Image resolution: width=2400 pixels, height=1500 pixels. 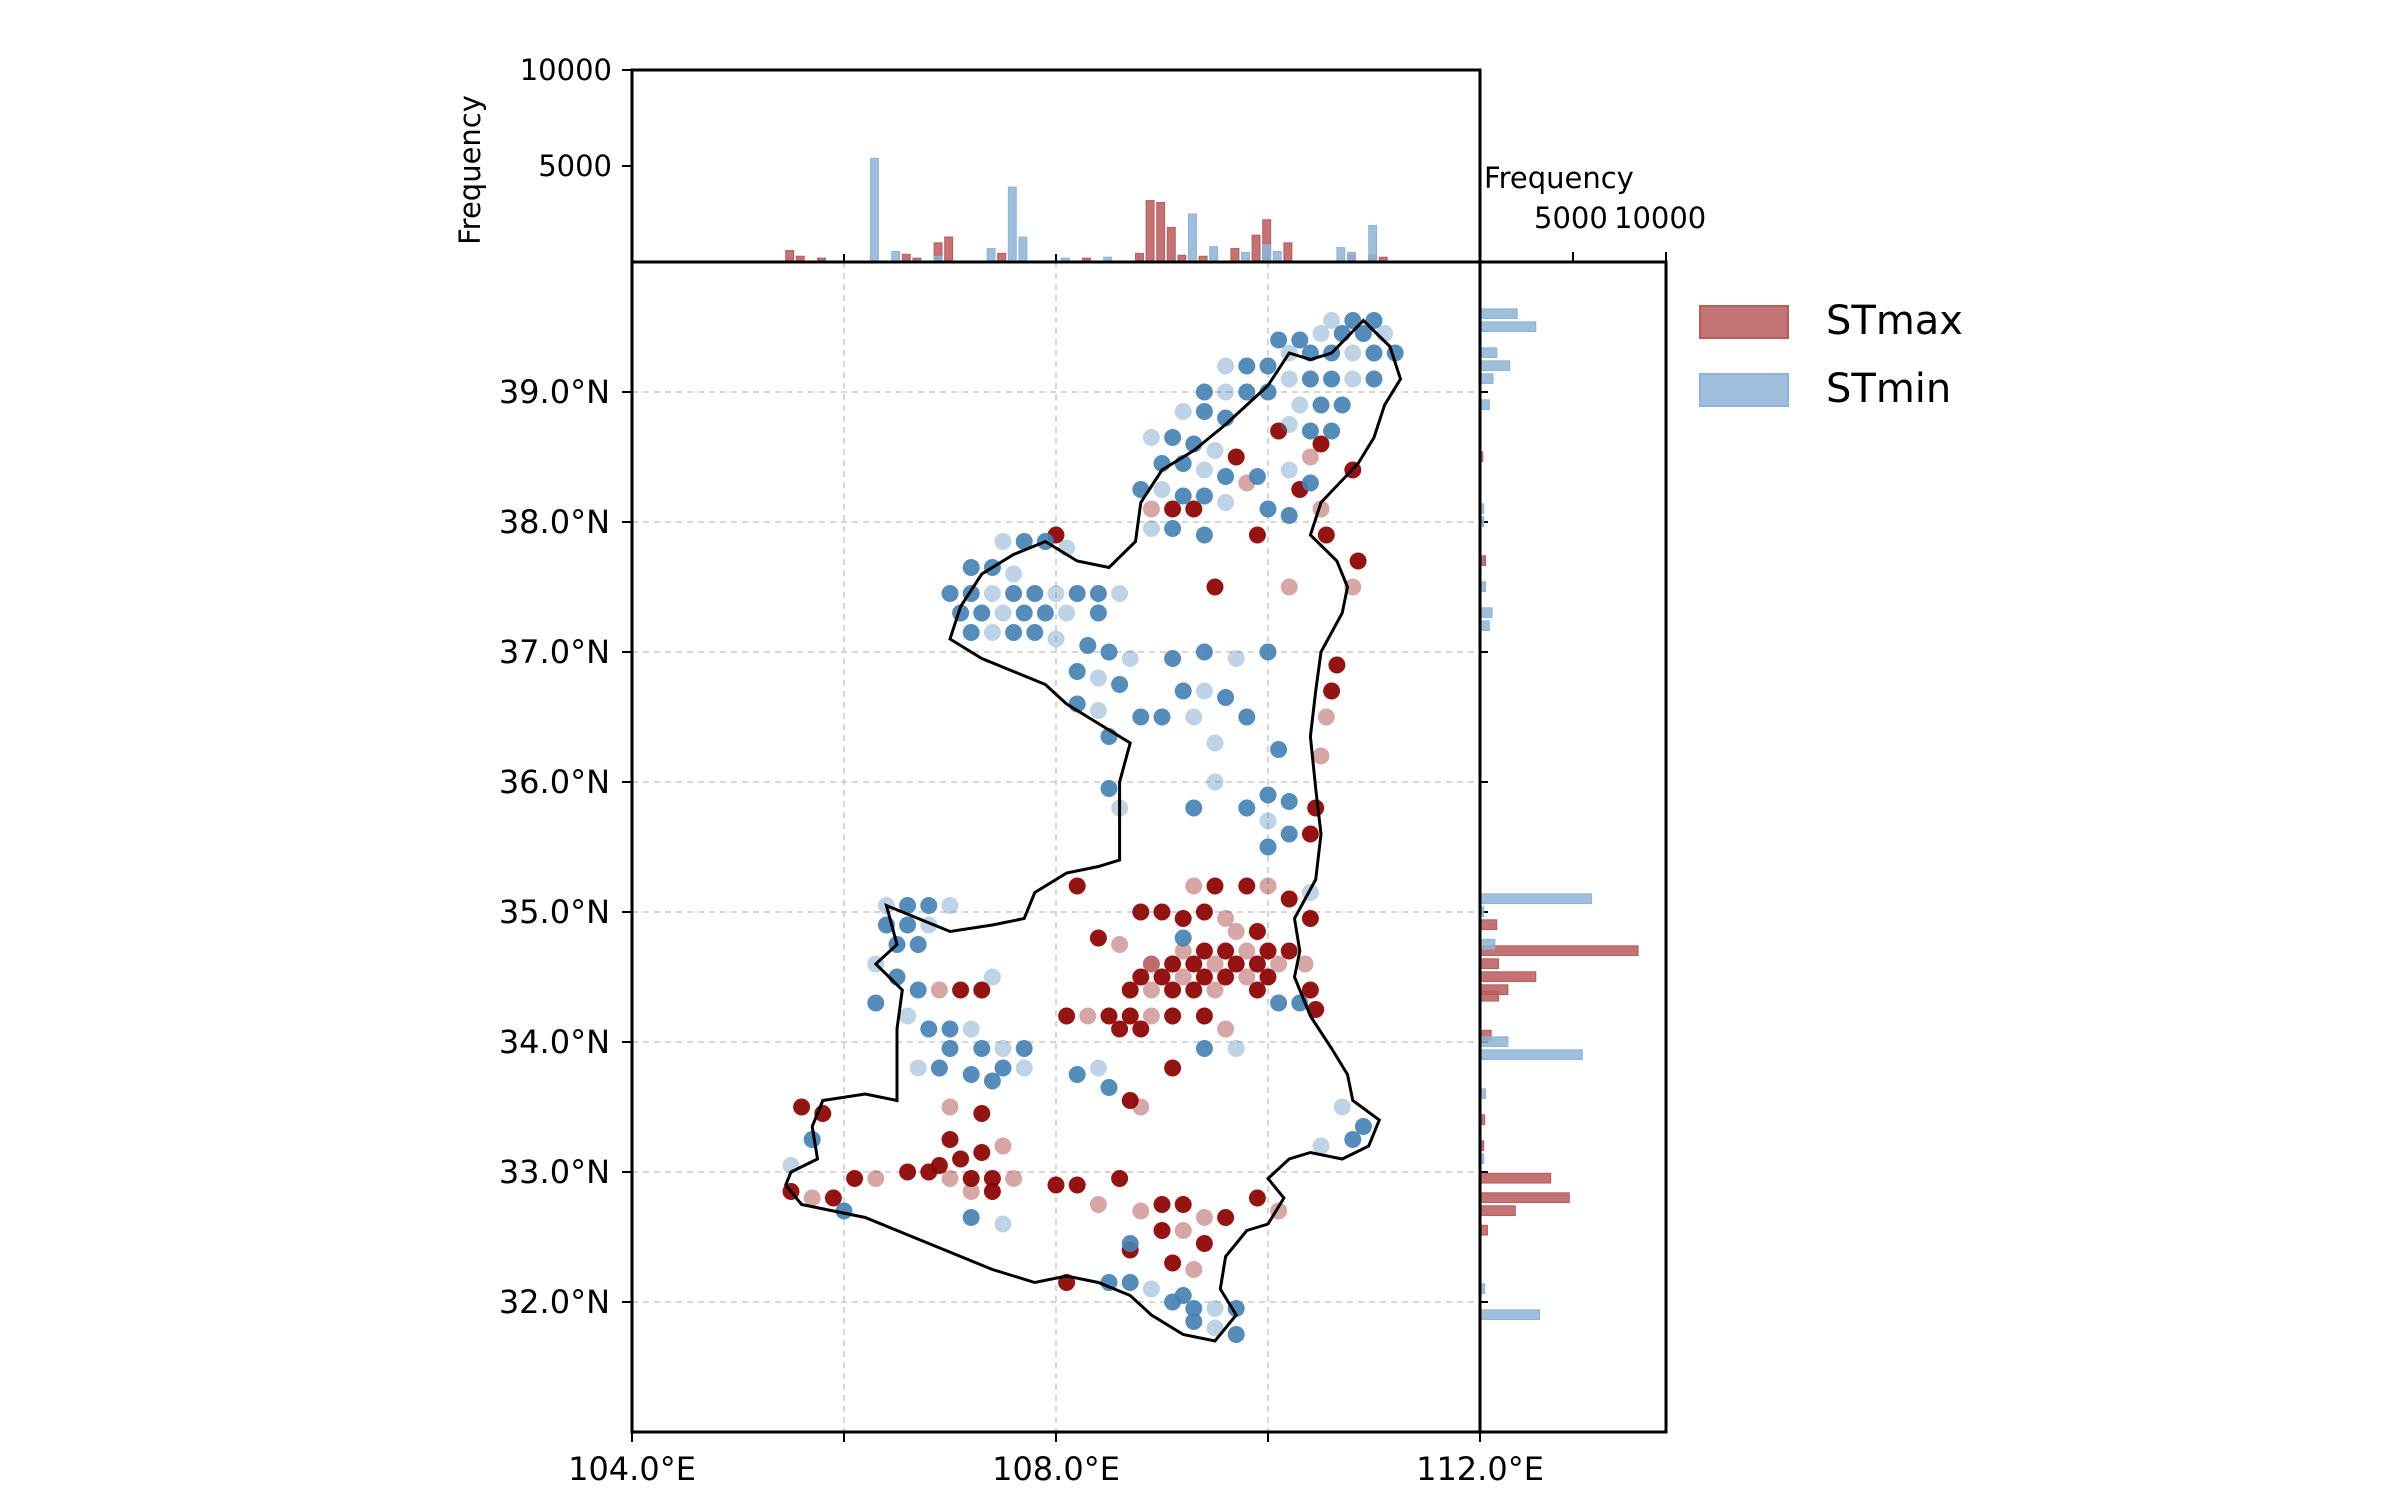 What do you see at coordinates (1894, 321) in the screenshot?
I see `legend-label-stmax: STmax` at bounding box center [1894, 321].